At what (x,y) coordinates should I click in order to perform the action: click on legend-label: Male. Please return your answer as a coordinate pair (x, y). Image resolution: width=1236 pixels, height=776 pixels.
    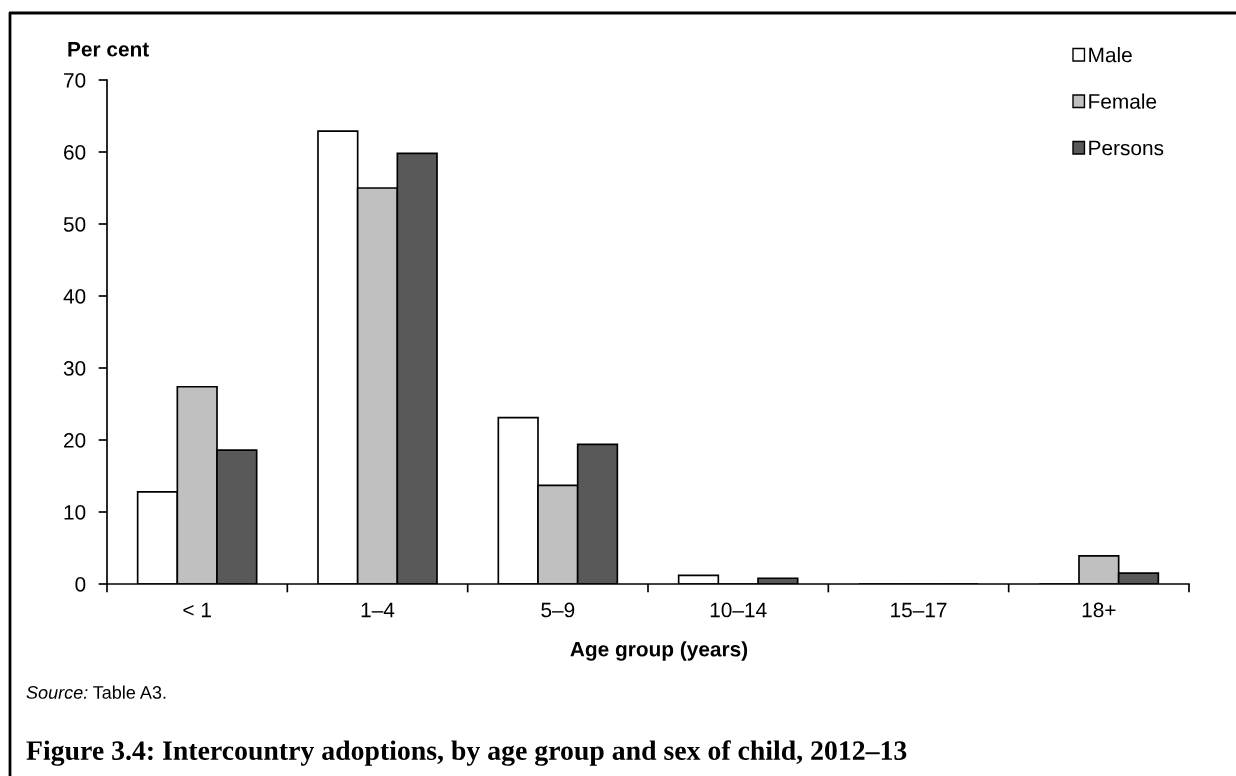
    Looking at the image, I should click on (1110, 55).